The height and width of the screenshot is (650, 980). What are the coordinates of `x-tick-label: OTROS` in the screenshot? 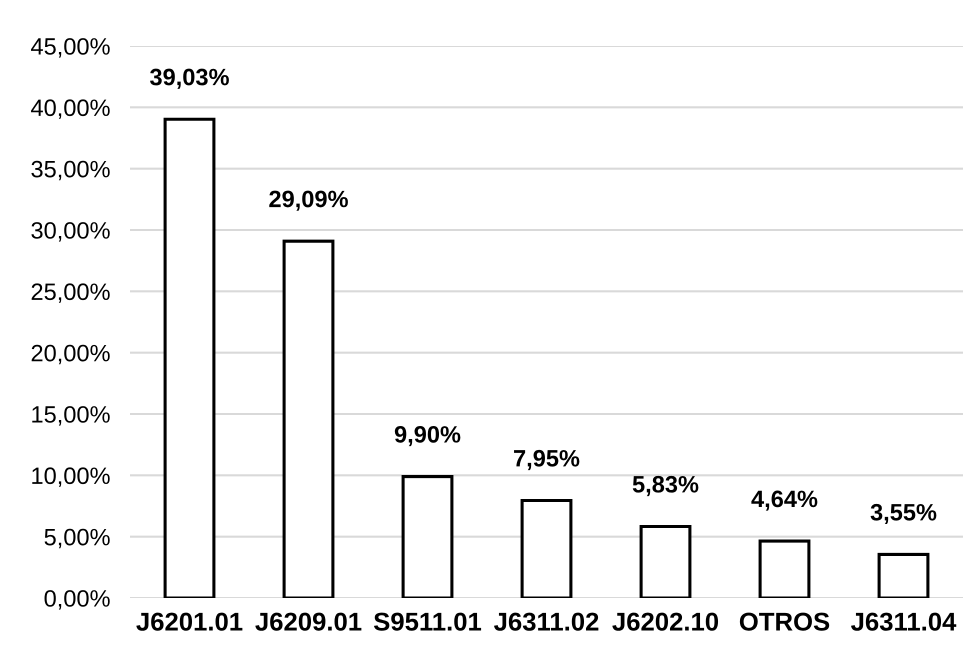 It's located at (785, 621).